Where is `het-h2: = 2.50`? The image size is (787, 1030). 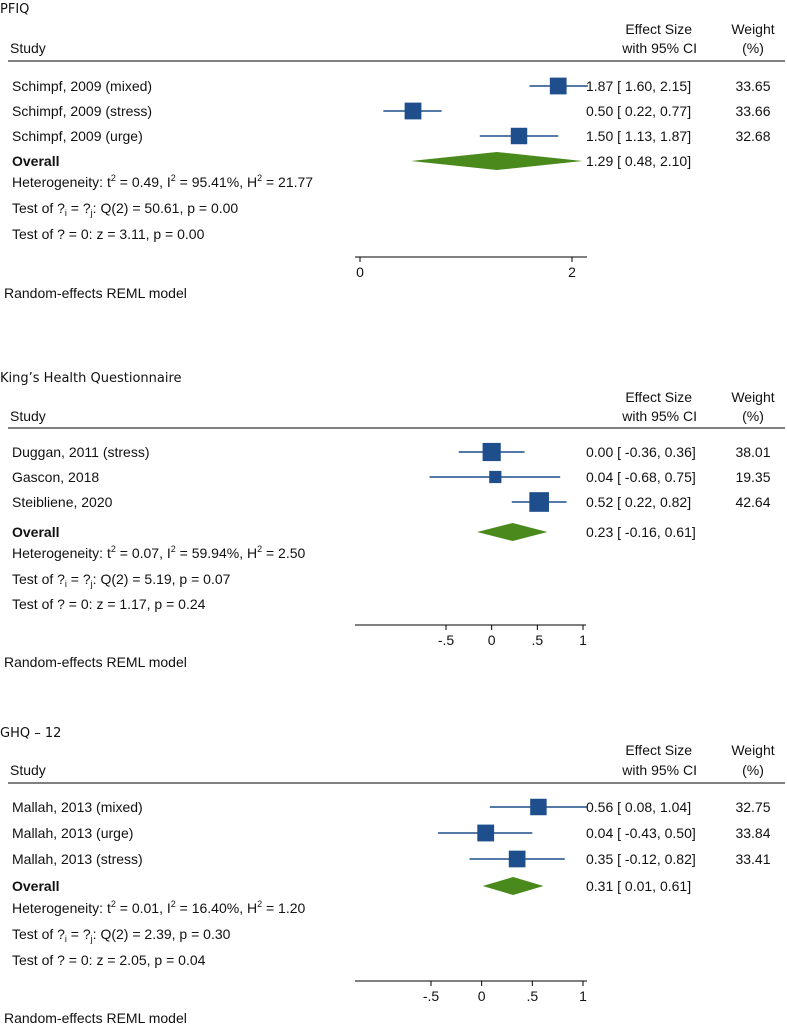 het-h2: = 2.50 is located at coordinates (283, 553).